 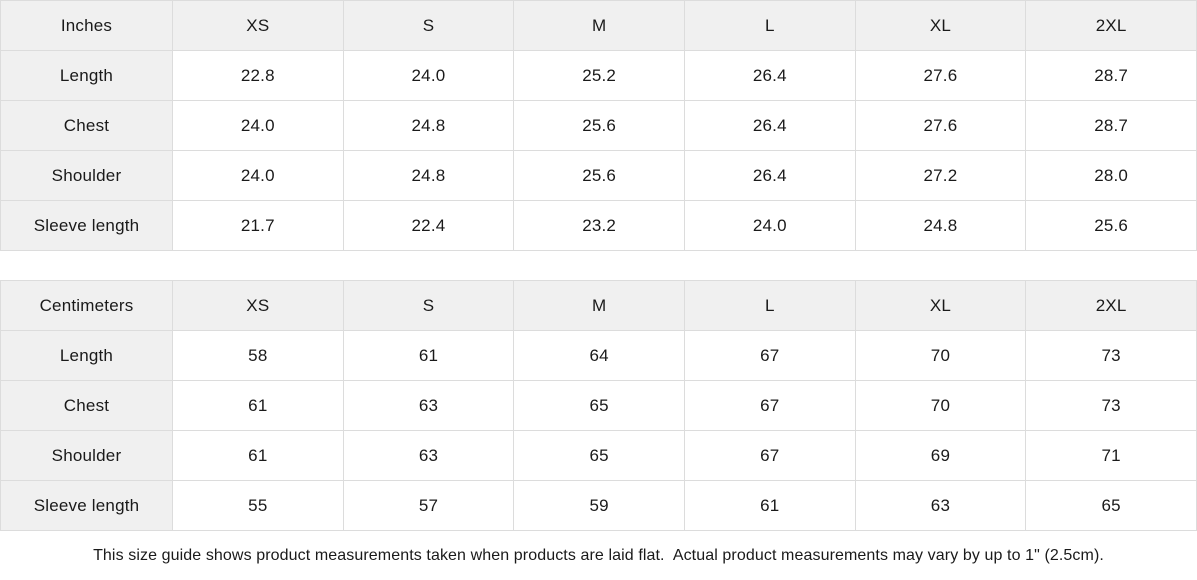 What do you see at coordinates (86, 305) in the screenshot?
I see `unit-header-centimeters: Centimeters` at bounding box center [86, 305].